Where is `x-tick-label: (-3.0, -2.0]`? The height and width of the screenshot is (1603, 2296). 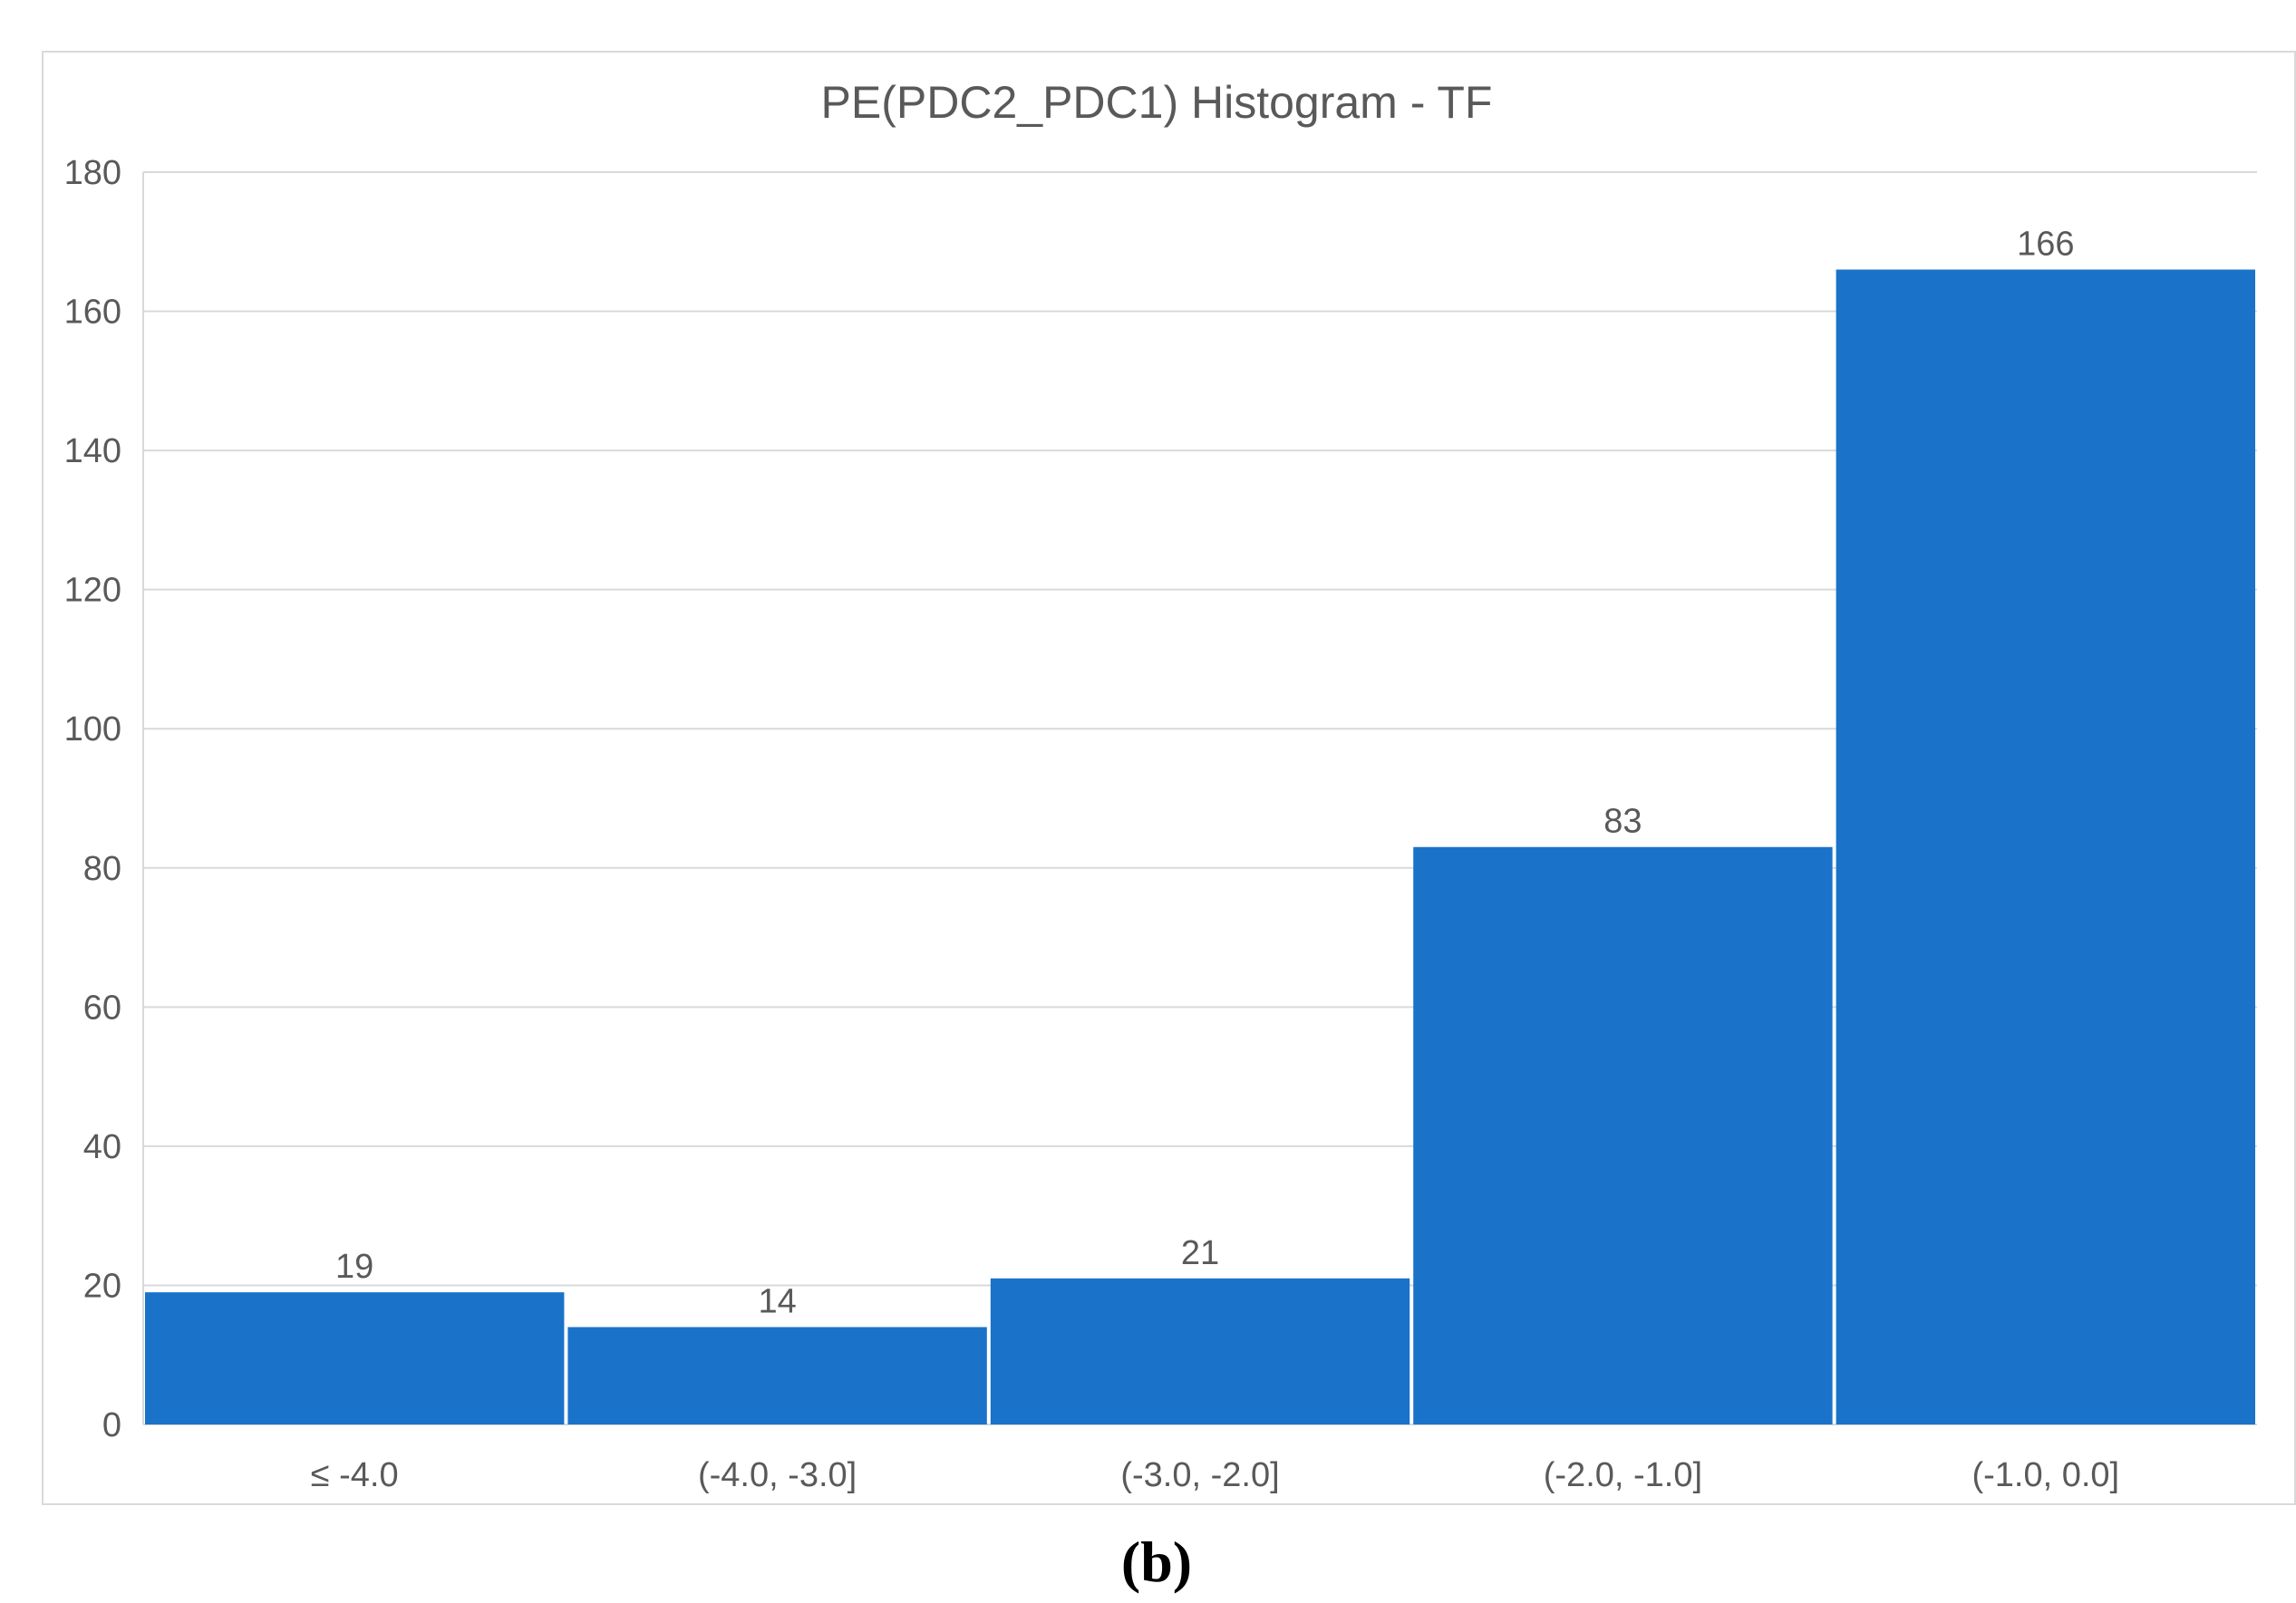
x-tick-label: (-3.0, -2.0] is located at coordinates (1199, 1475).